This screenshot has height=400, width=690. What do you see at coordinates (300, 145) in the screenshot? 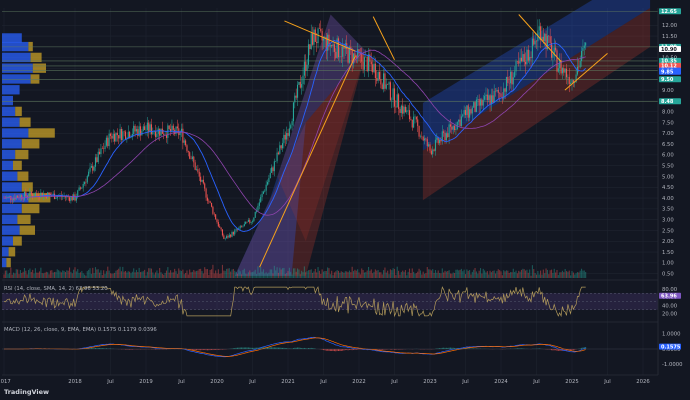
I see `channel-upper-band` at bounding box center [300, 145].